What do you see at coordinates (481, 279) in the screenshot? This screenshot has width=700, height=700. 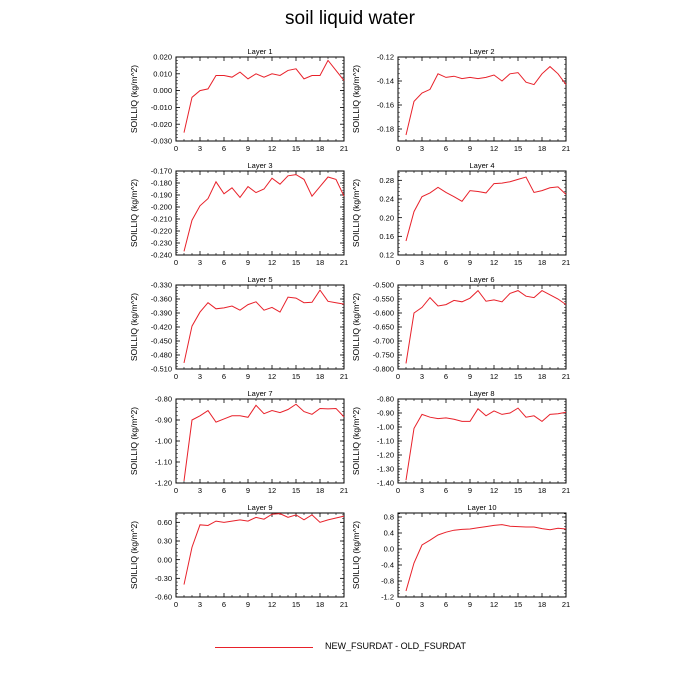 I see `panel-title: Layer 6` at bounding box center [481, 279].